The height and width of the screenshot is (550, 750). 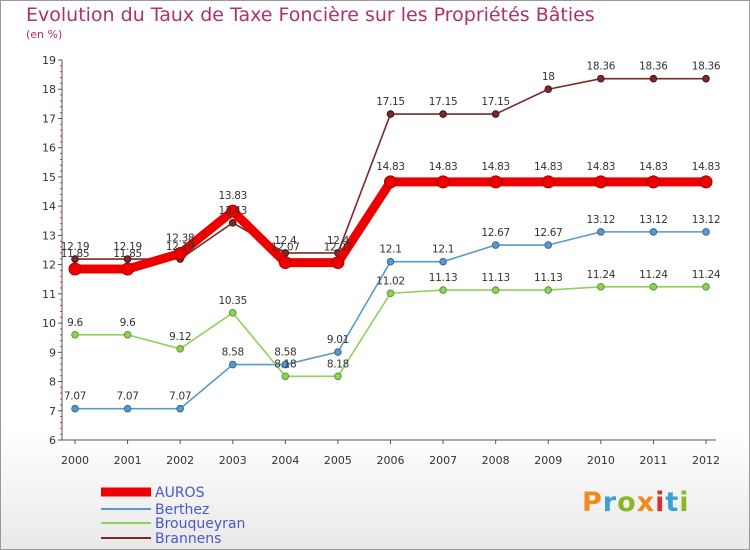 I want to click on x-tick-label: 2004, so click(x=285, y=460).